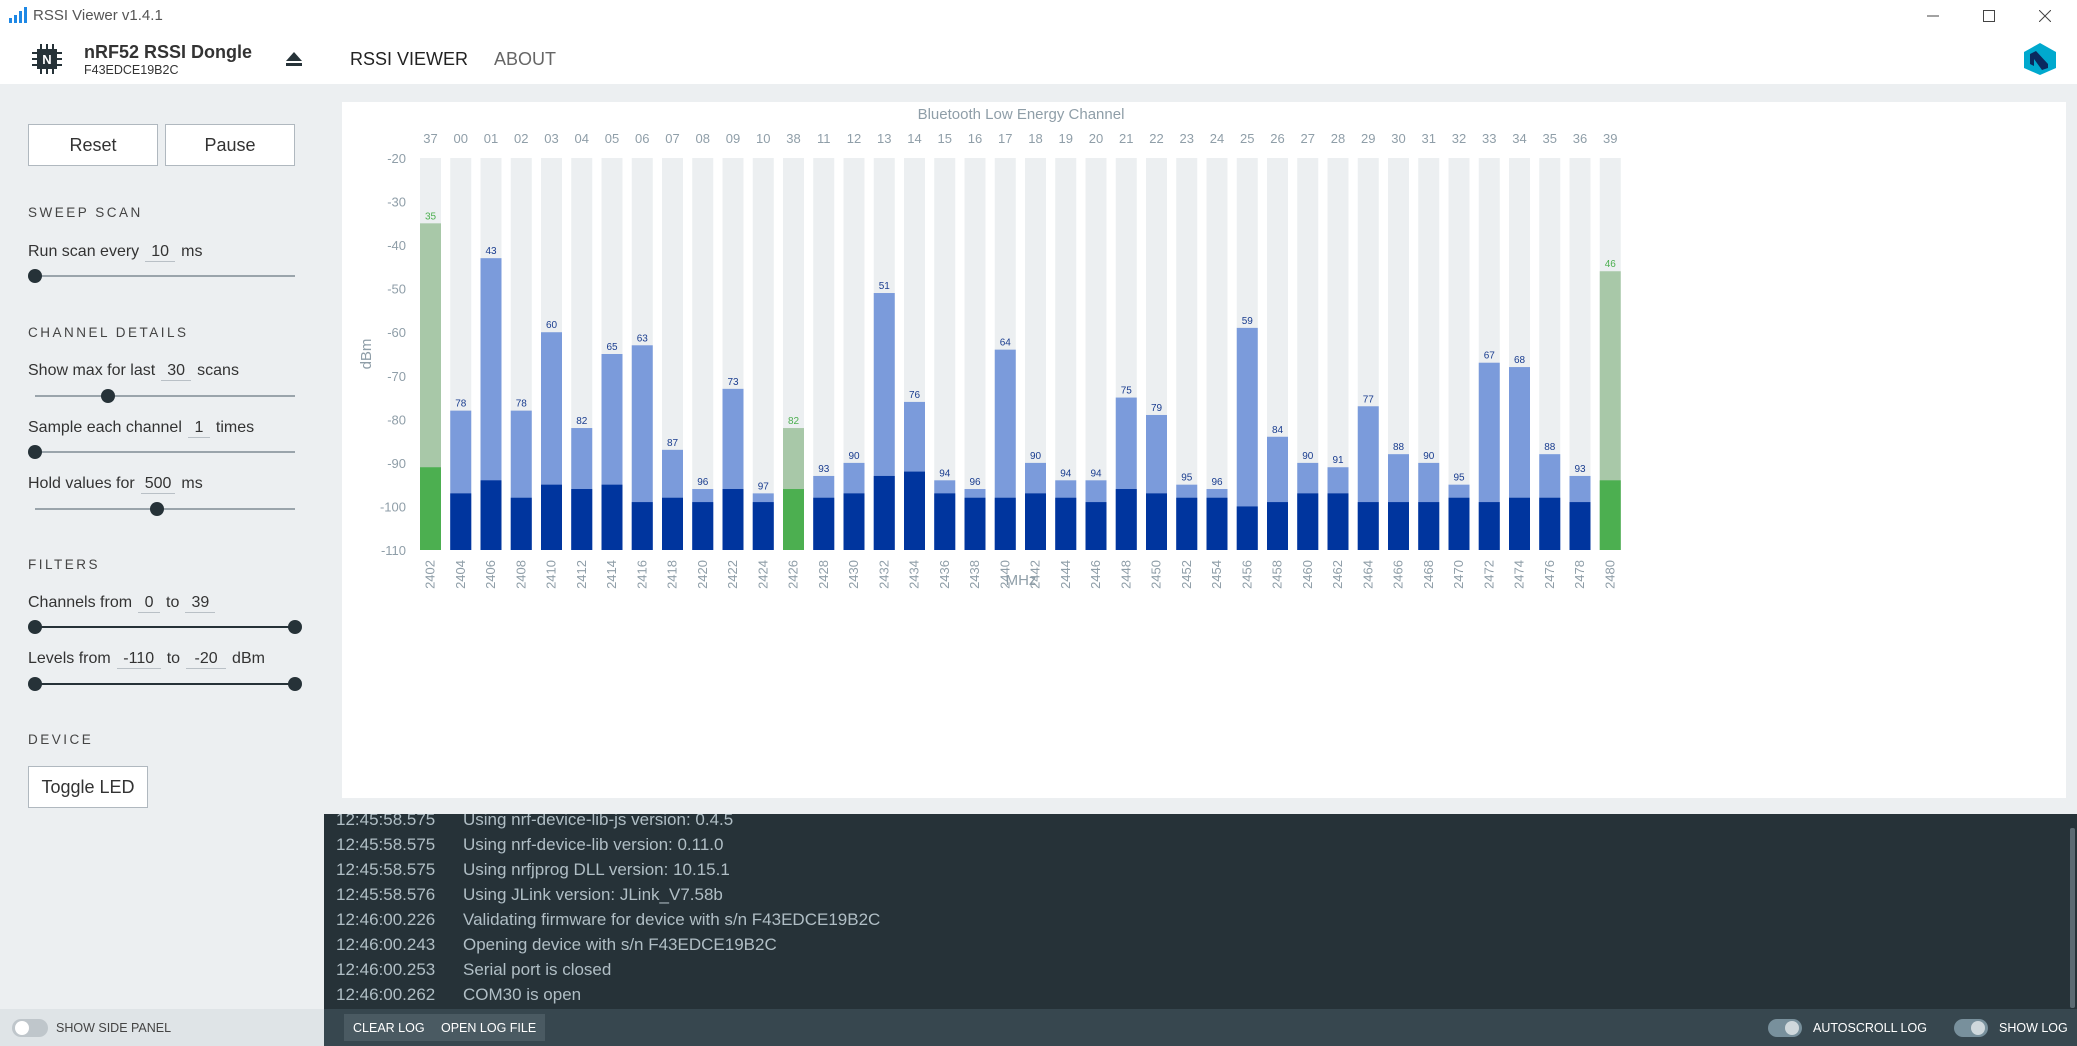 This screenshot has width=2077, height=1046. What do you see at coordinates (1246, 574) in the screenshot?
I see `frequency-label: 2456` at bounding box center [1246, 574].